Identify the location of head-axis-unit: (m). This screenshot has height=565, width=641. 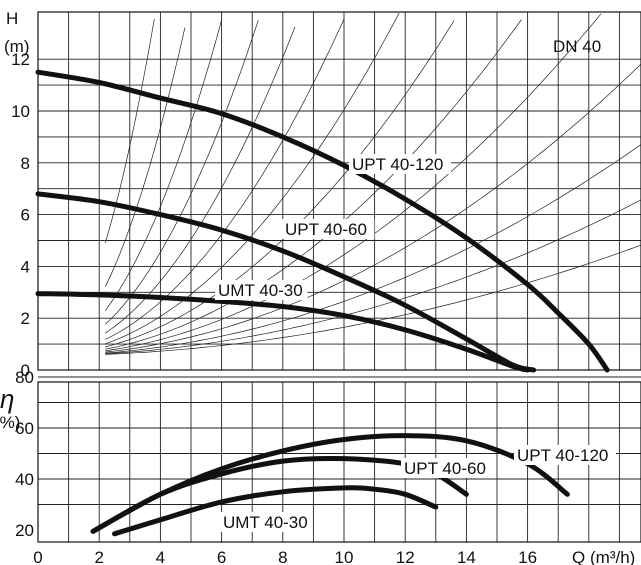
(16, 46).